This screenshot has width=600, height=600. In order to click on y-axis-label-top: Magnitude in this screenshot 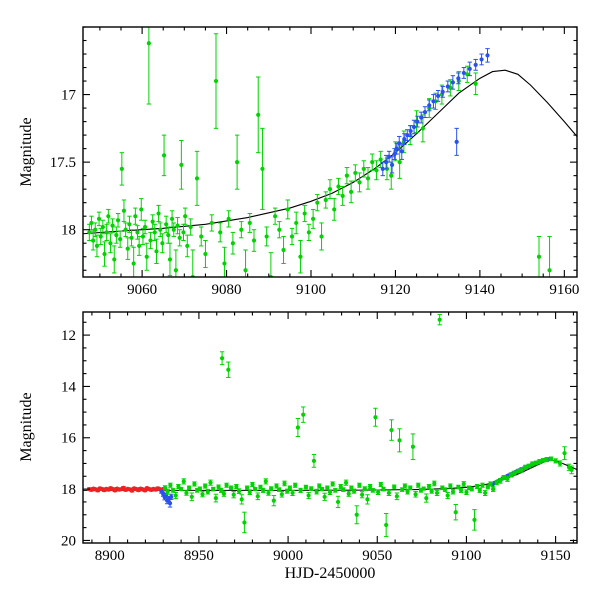, I will do `click(26, 152)`.